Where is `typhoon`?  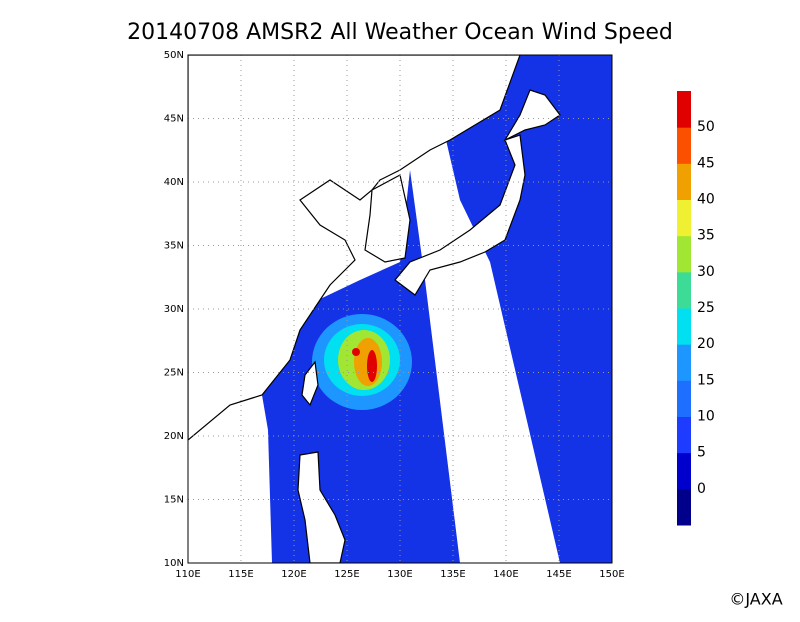 typhoon is located at coordinates (362, 362).